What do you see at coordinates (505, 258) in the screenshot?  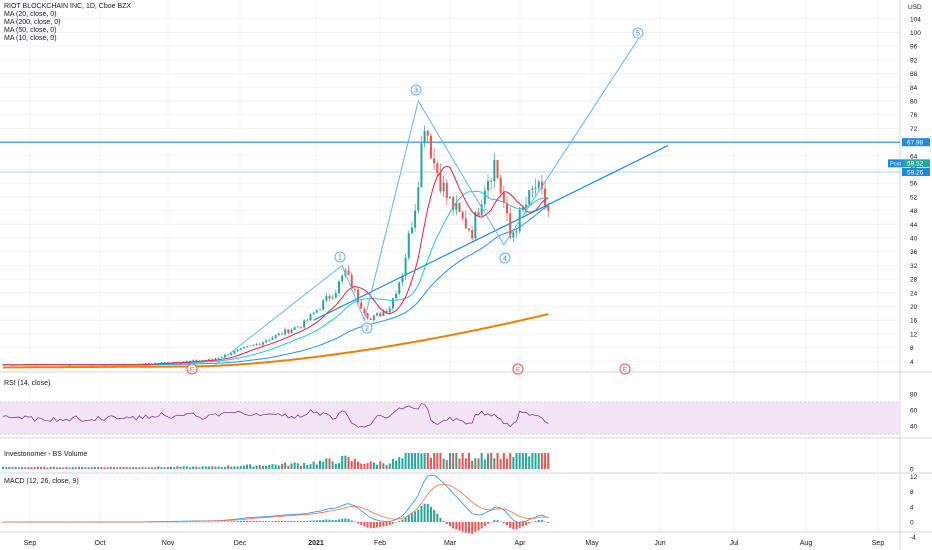 I see `wave-label: 4` at bounding box center [505, 258].